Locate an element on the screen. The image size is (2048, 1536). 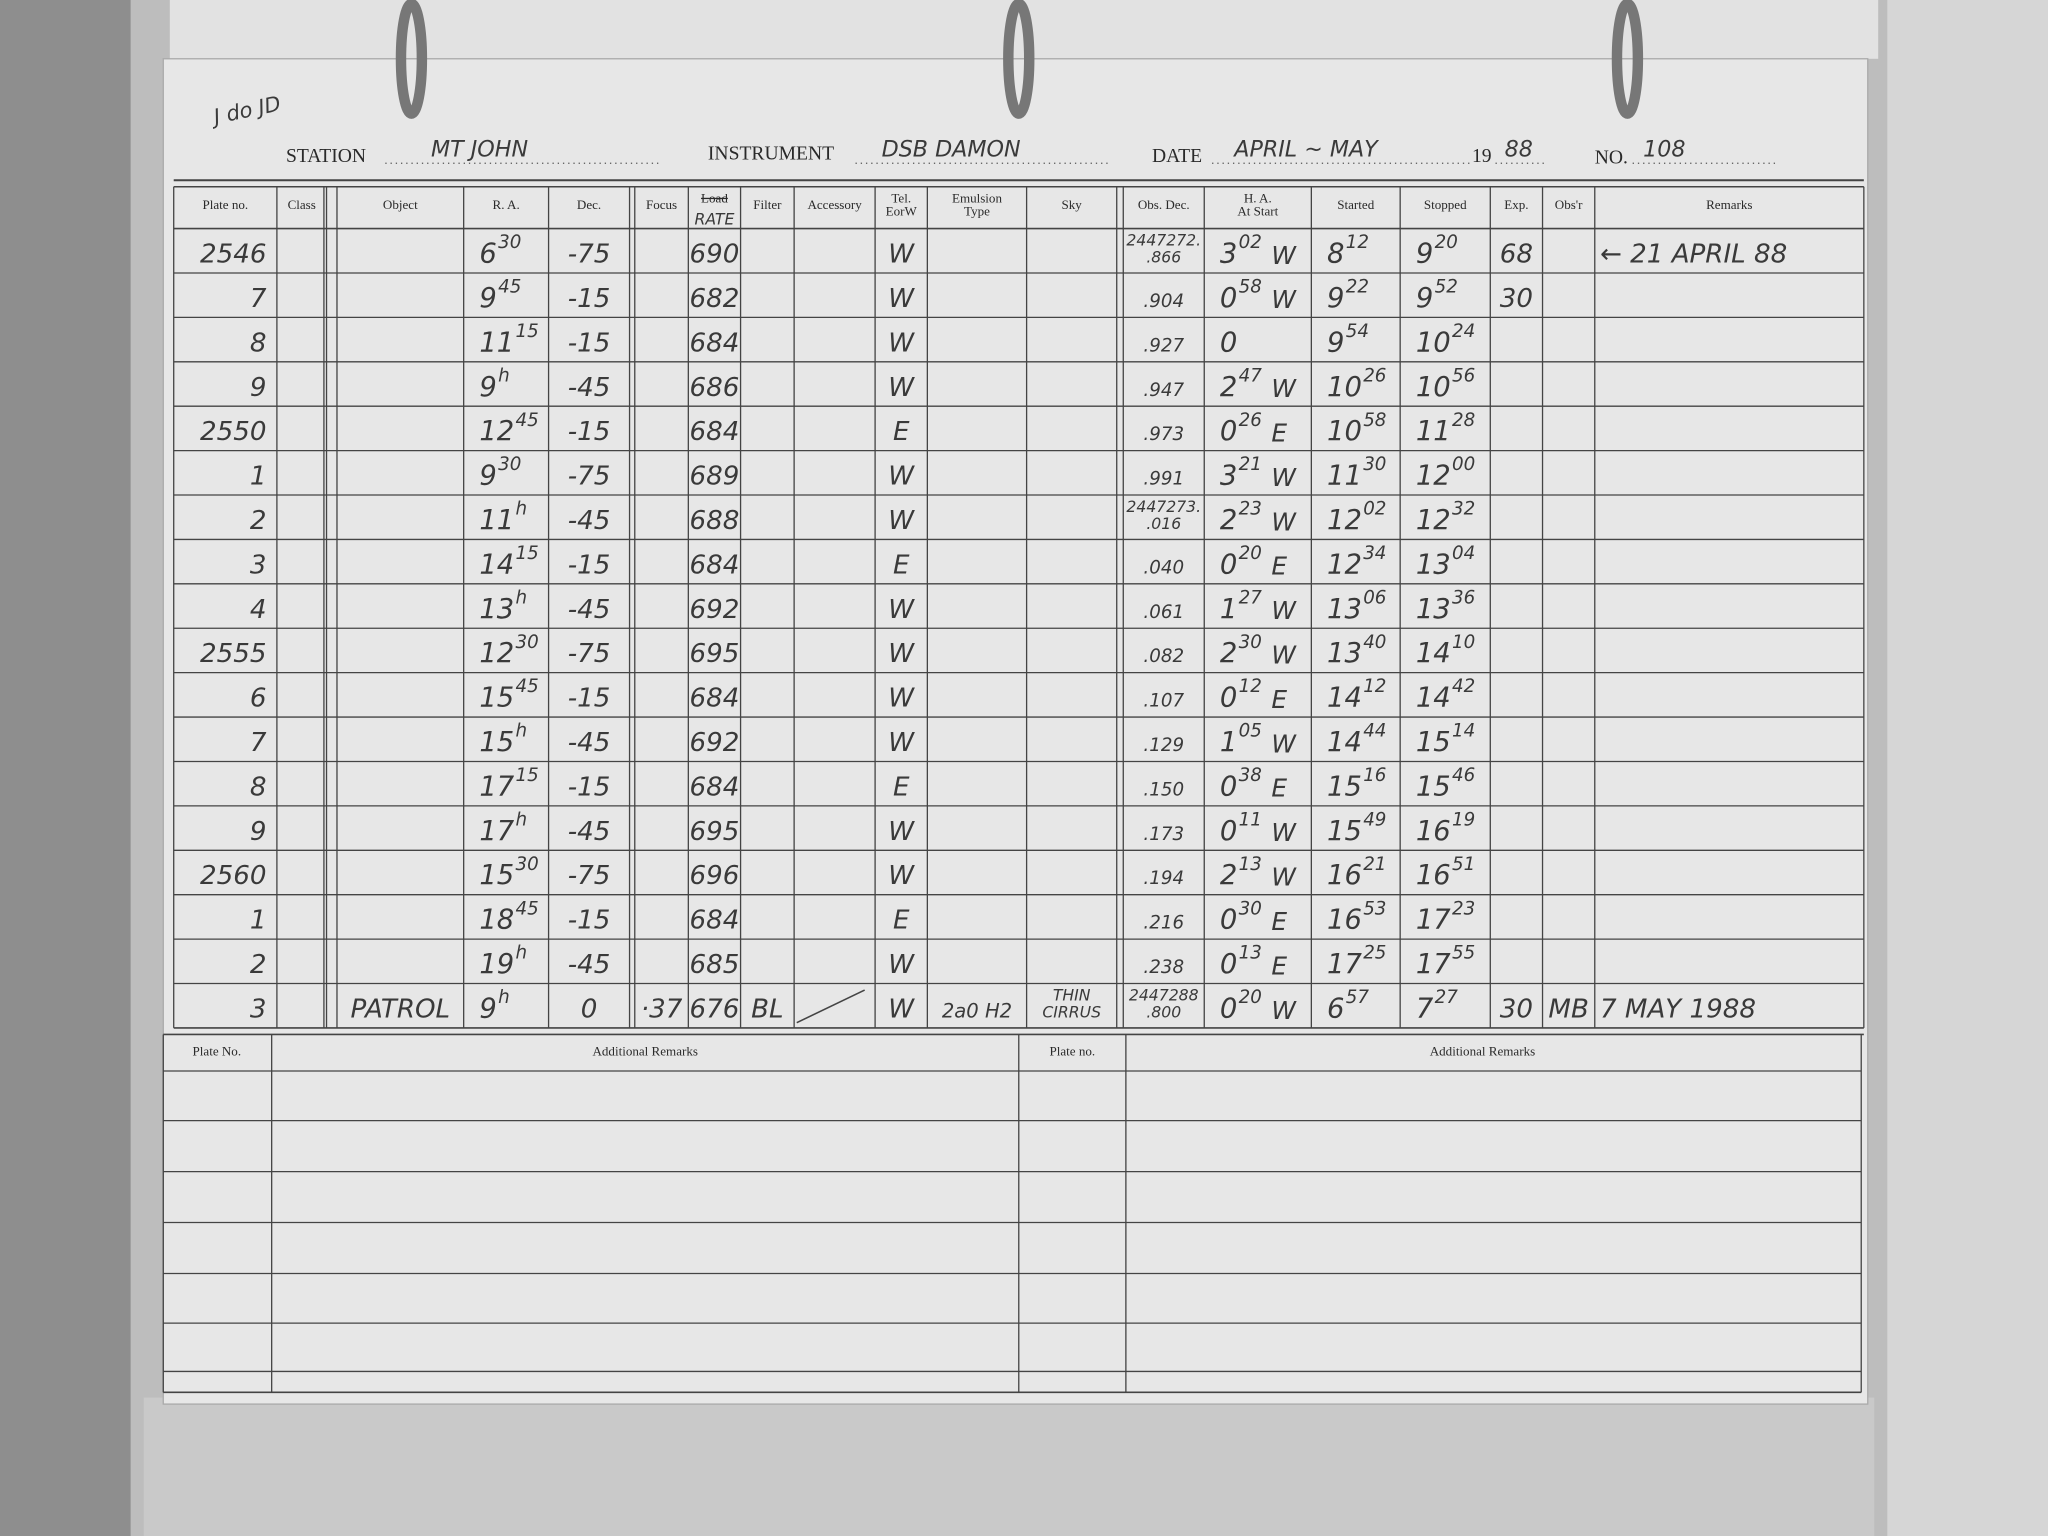
cell-ha-sup: 13 is located at coordinates (1250, 864).